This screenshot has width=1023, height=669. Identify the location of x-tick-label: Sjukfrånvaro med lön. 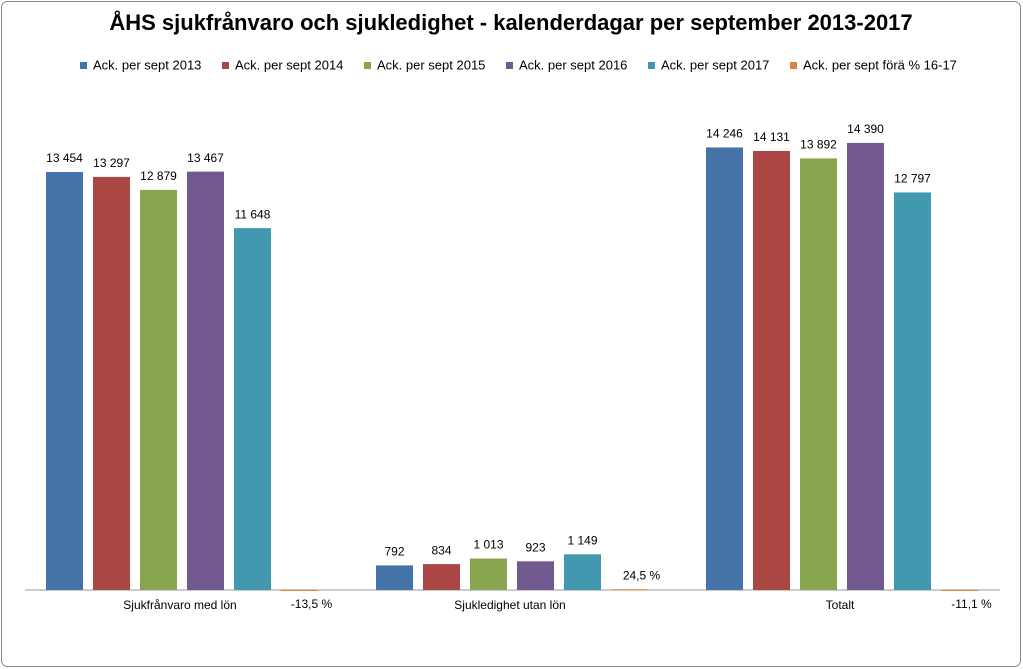
(179, 605).